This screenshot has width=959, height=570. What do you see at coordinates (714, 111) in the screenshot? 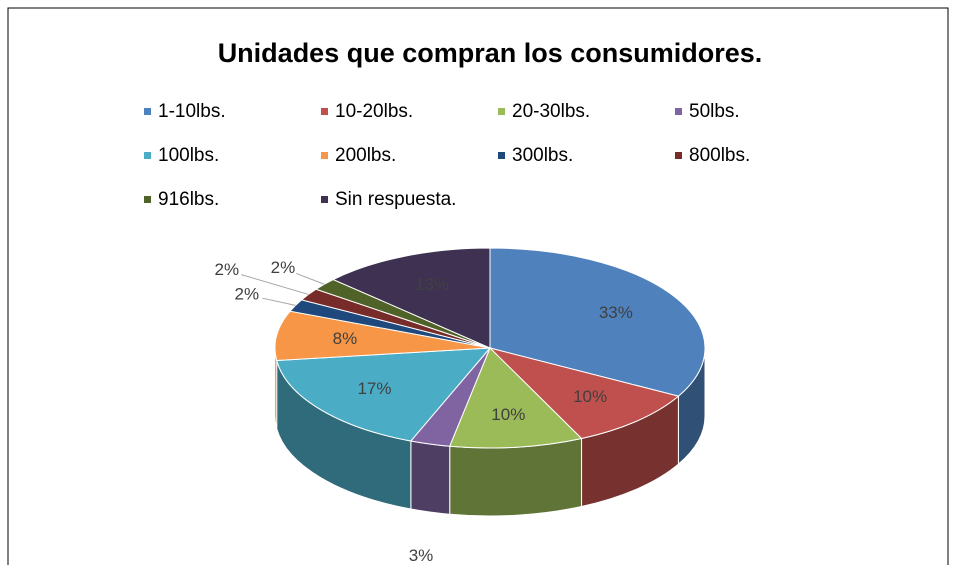
I see `legend-label: 50lbs.` at bounding box center [714, 111].